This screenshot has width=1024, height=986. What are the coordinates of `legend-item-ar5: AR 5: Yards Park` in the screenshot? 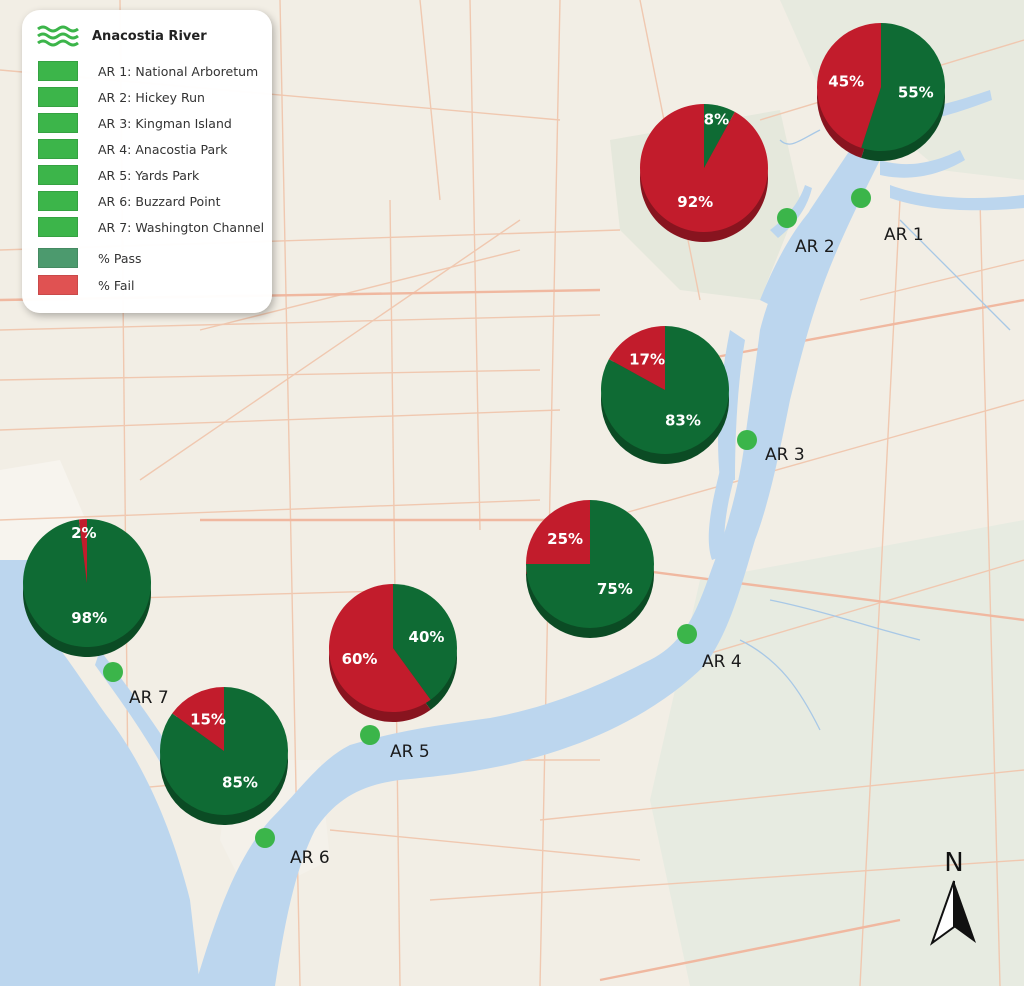 It's located at (118, 175).